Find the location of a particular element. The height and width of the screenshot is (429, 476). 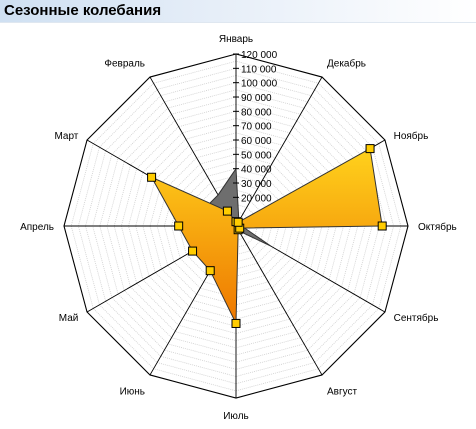

tick-label: 120 000 is located at coordinates (259, 55).